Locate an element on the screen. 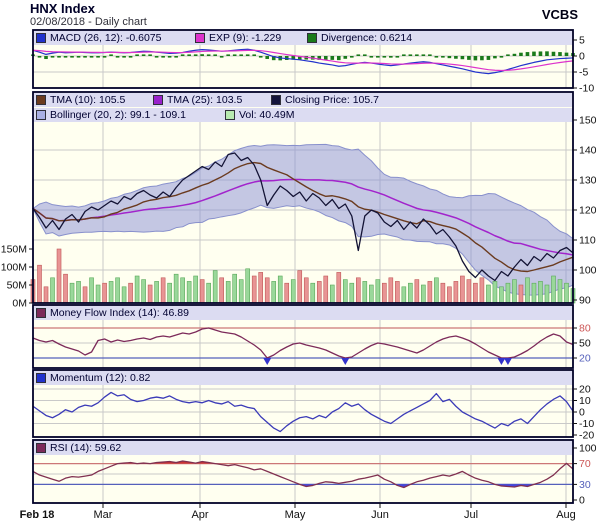  x-axis-month-label: Aug is located at coordinates (566, 515).